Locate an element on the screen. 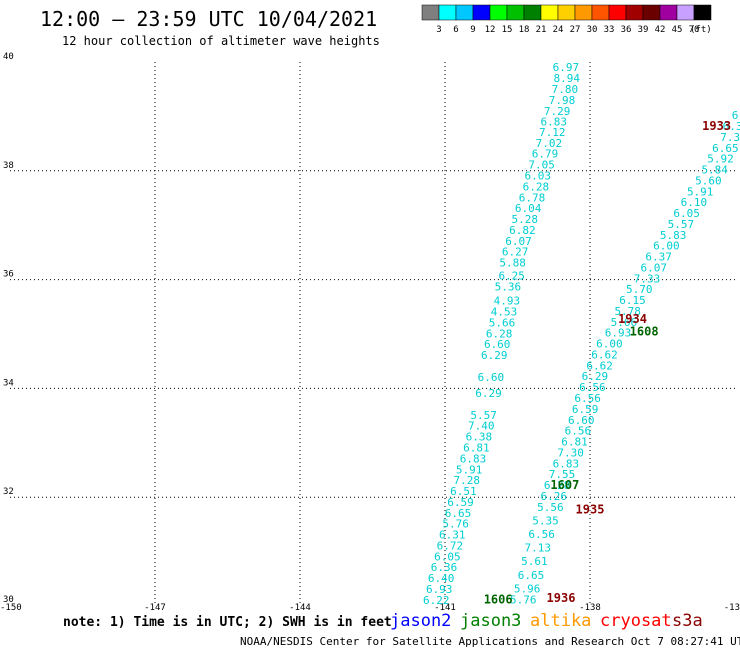  wave-height-value: 7.29 is located at coordinates (557, 111).